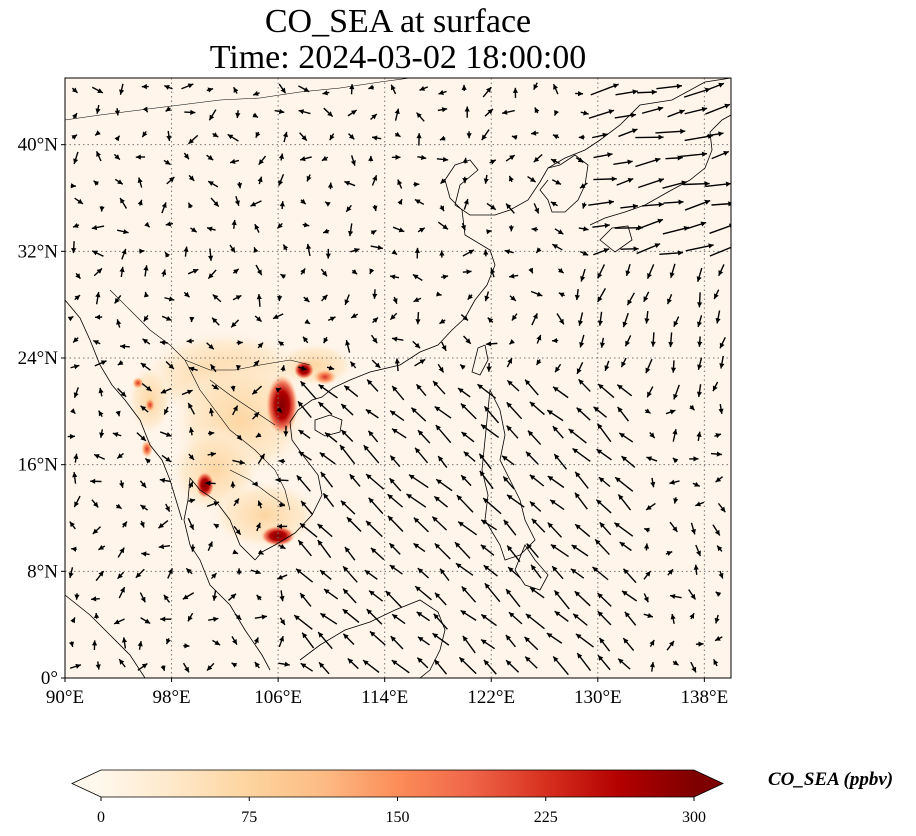  Describe the element at coordinates (205, 485) in the screenshot. I see `hotspot-bangkok` at that location.